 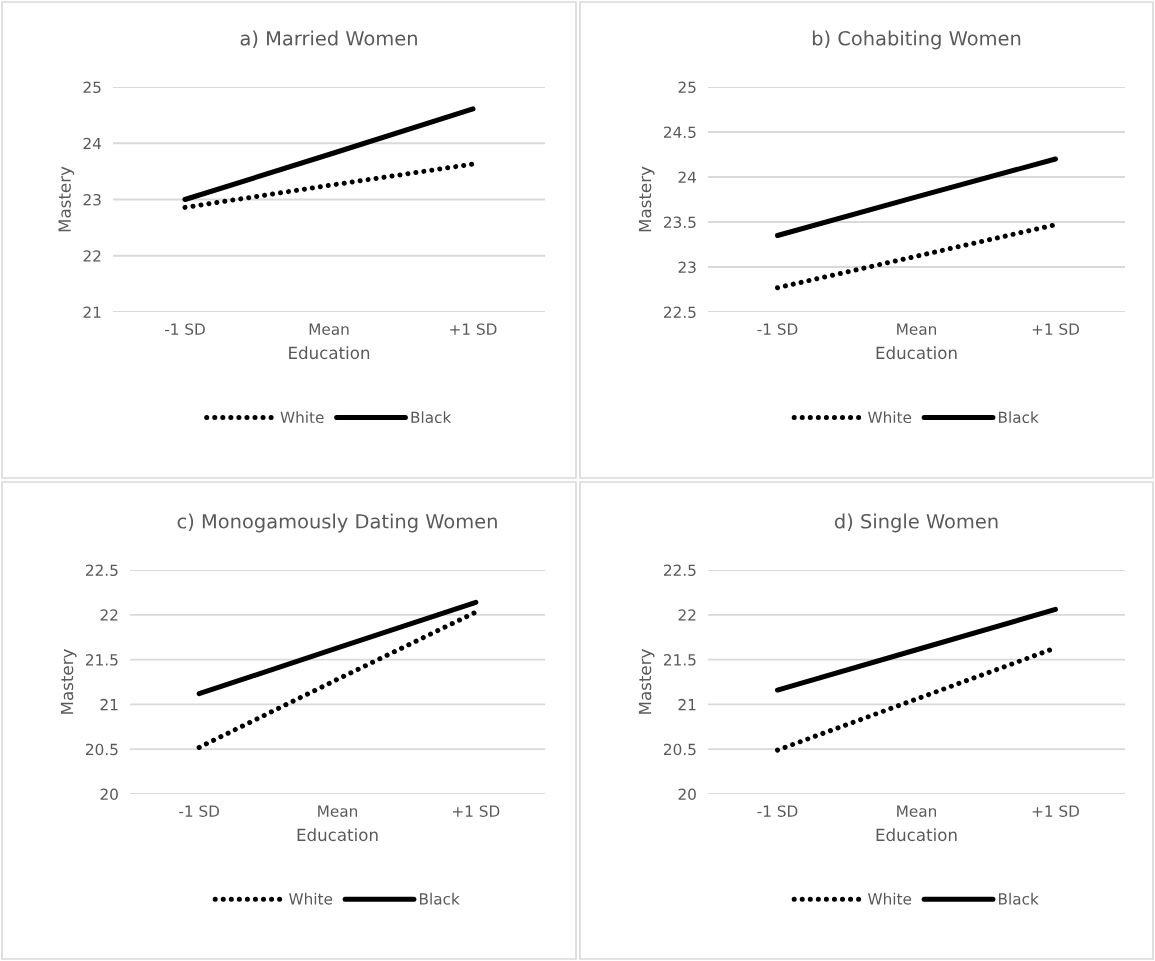 I want to click on y-tick-label: 23.5, so click(x=679, y=222).